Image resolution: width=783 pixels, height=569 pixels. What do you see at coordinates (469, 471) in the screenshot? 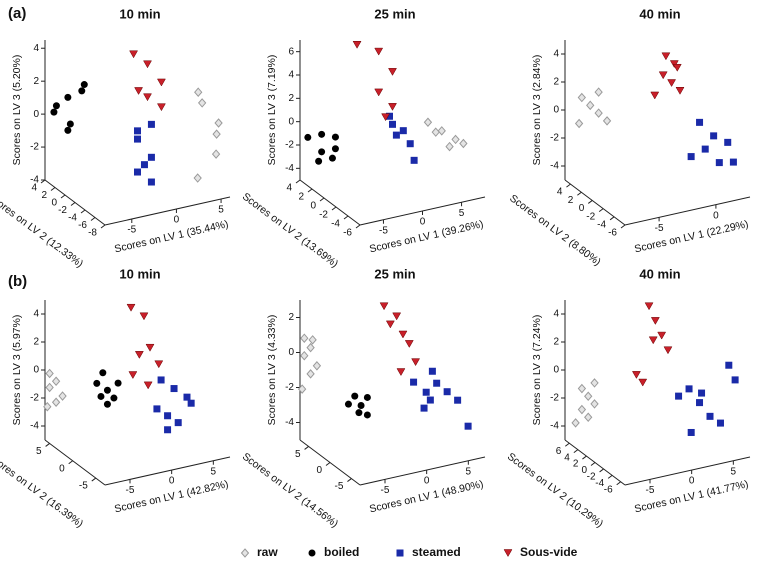
I see `x-tick-label: 5` at bounding box center [469, 471].